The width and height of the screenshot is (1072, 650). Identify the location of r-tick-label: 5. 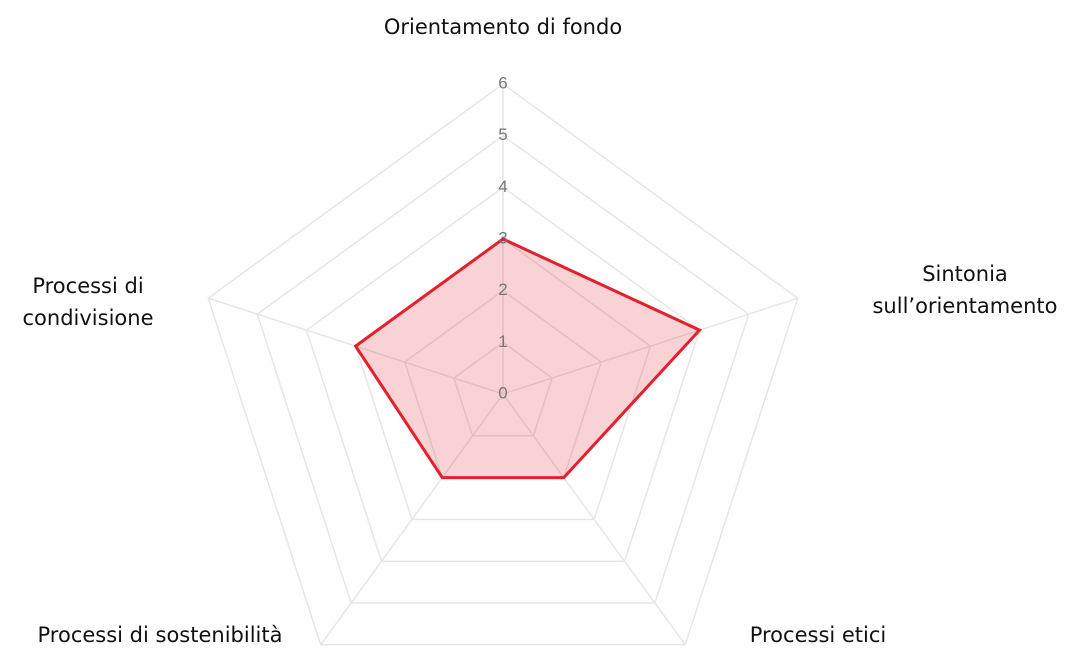
(502, 134).